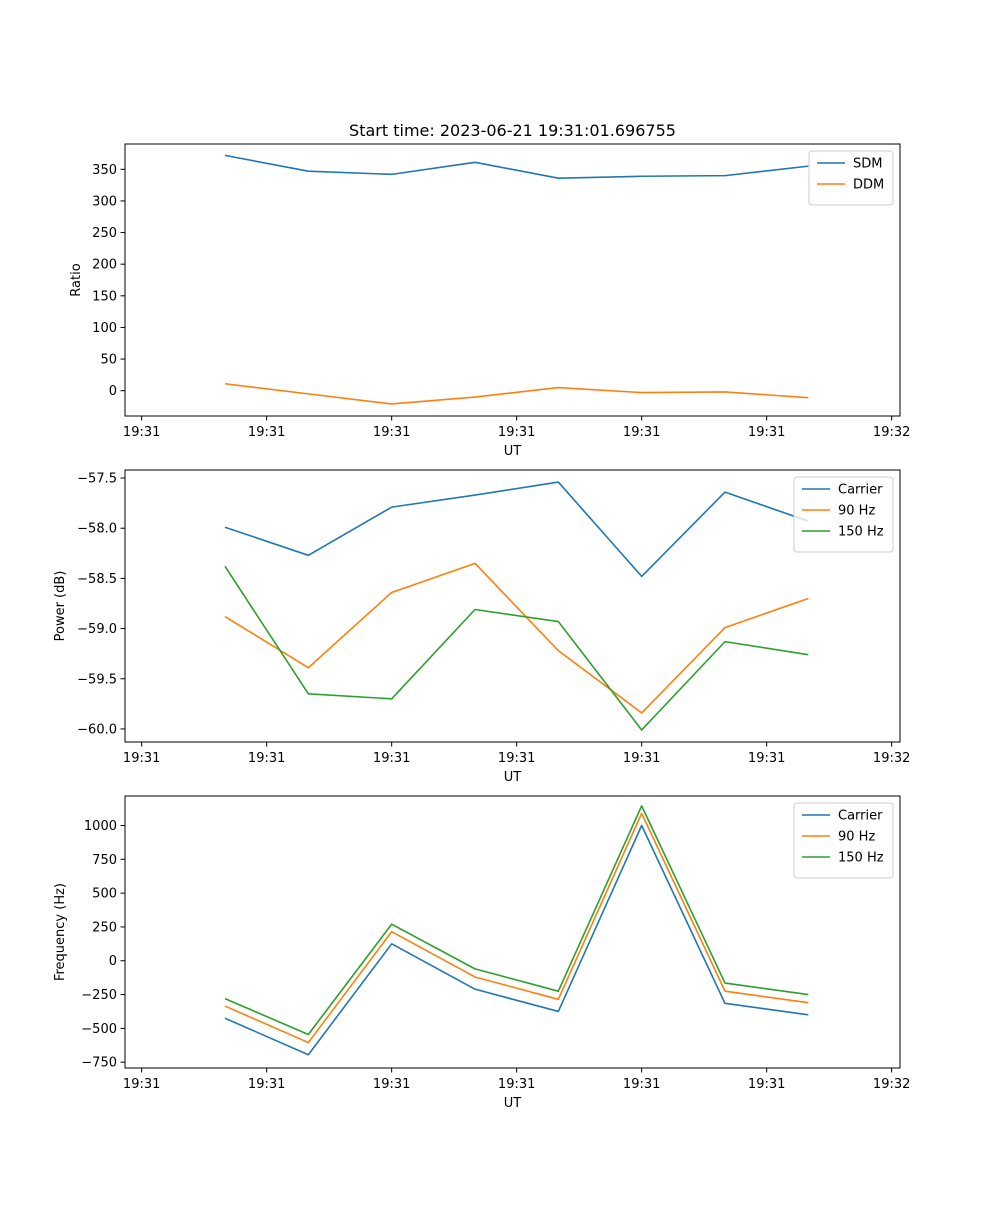 Image resolution: width=1000 pixels, height=1205 pixels. Describe the element at coordinates (99, 1029) in the screenshot. I see `y-tick-label: −500` at that location.